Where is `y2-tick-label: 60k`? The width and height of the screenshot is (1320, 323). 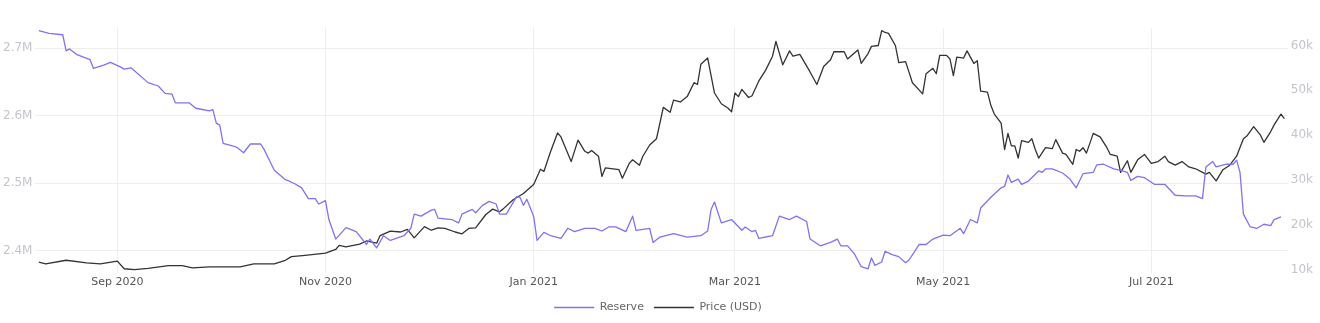 y2-tick-label: 60k is located at coordinates (1302, 44).